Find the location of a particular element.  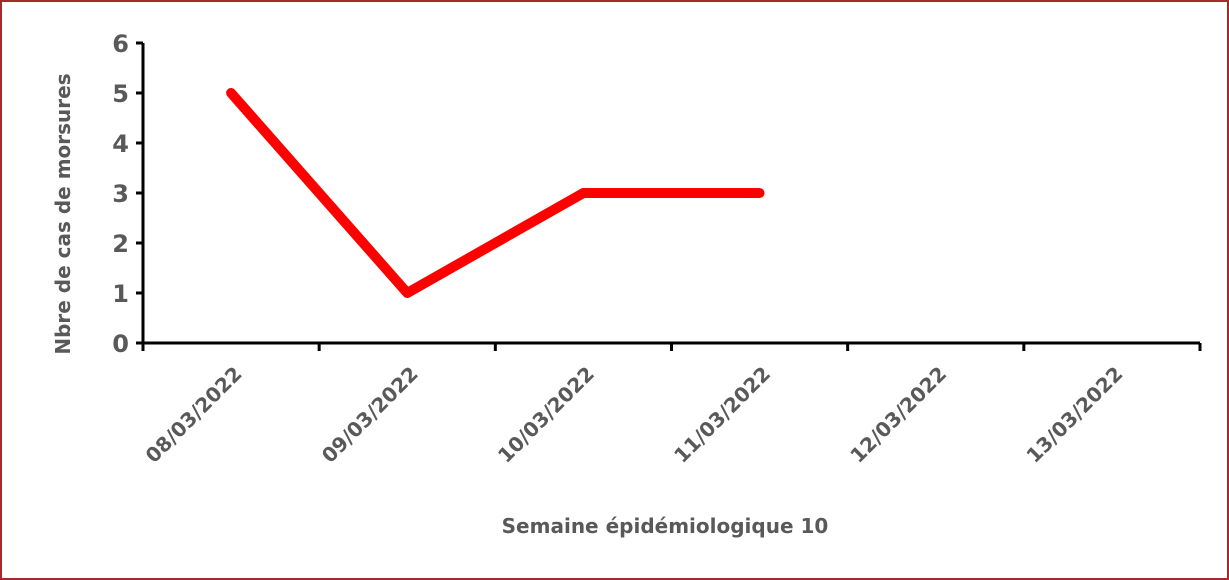

x-axis-title: Semaine épidémiologique 10 is located at coordinates (665, 526).